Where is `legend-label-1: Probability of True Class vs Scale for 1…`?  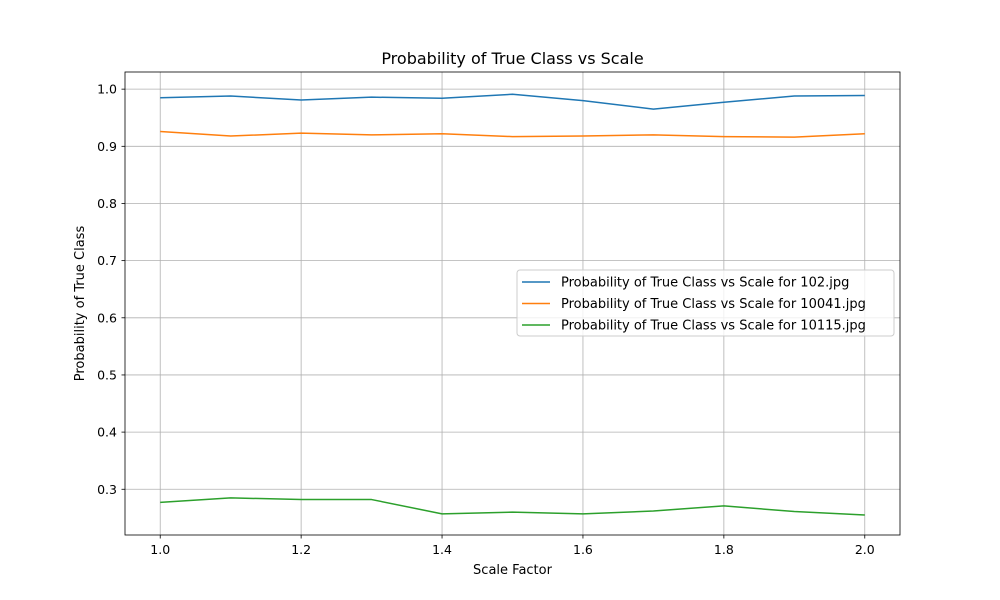 legend-label-1: Probability of True Class vs Scale for 1… is located at coordinates (705, 283).